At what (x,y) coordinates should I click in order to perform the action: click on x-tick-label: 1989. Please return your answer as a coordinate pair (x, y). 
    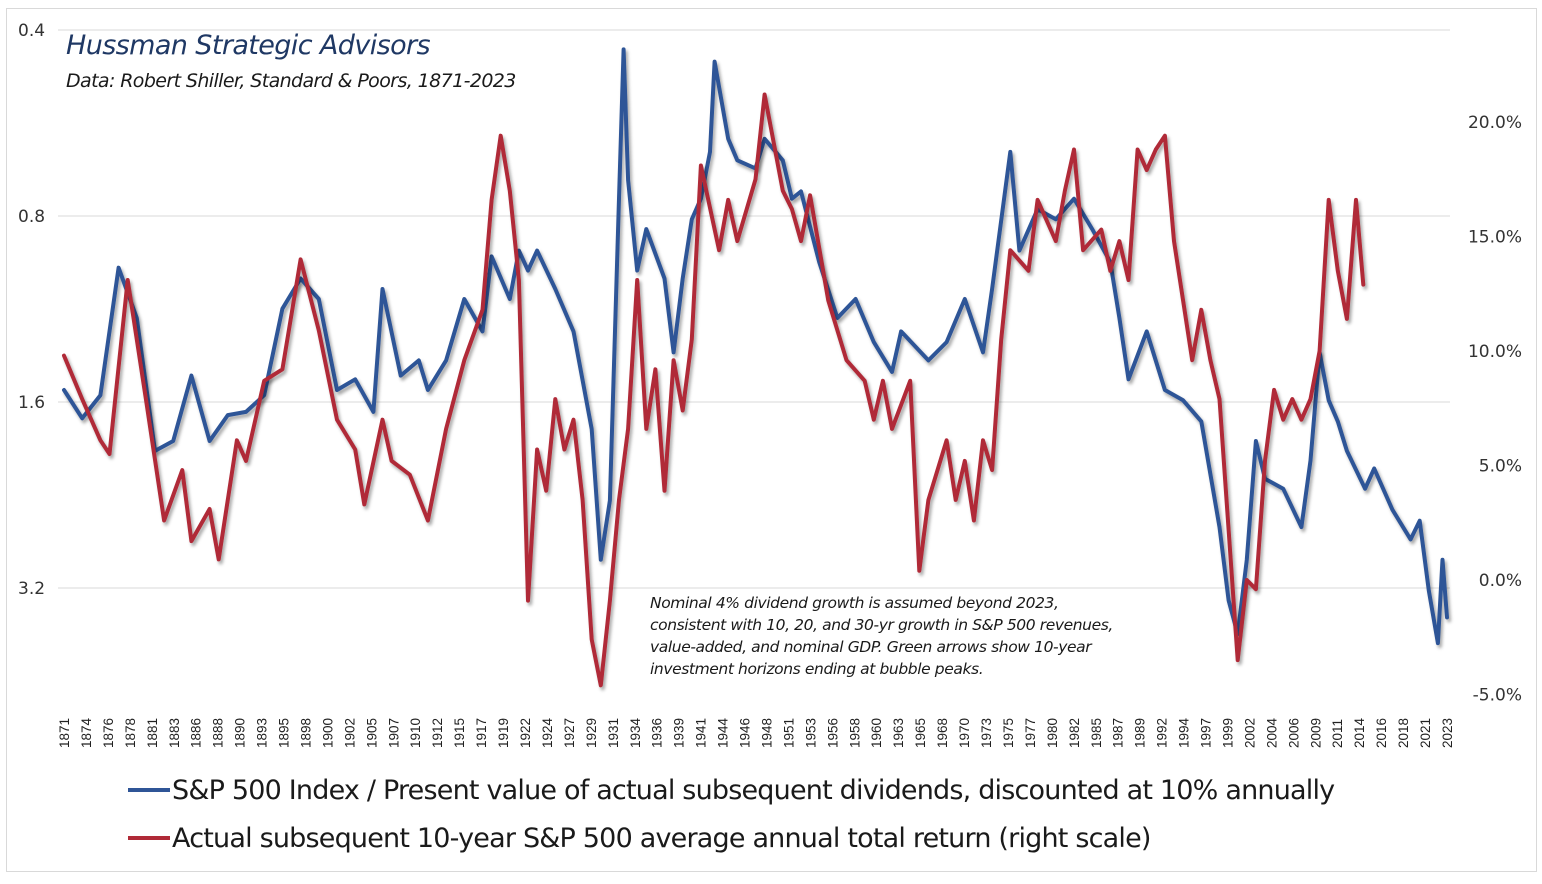
    Looking at the image, I should click on (1140, 733).